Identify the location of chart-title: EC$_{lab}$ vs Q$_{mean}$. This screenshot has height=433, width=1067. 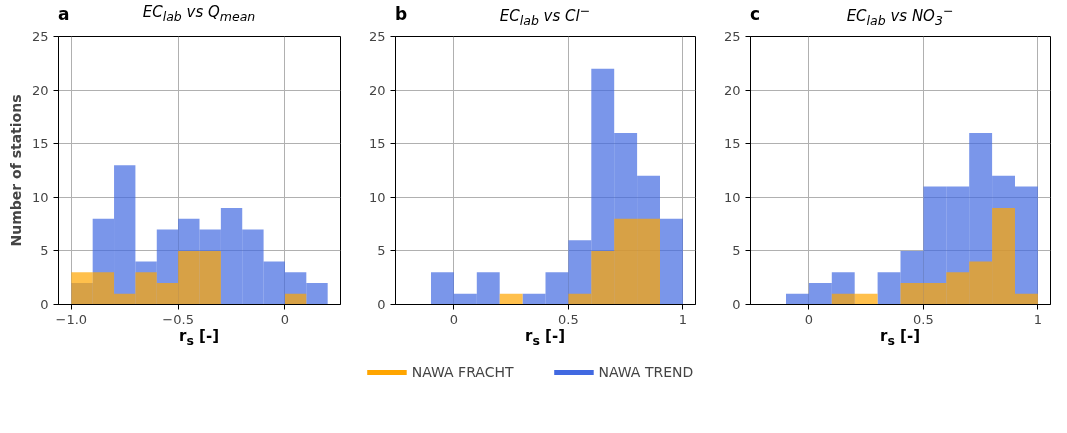
(199, 13).